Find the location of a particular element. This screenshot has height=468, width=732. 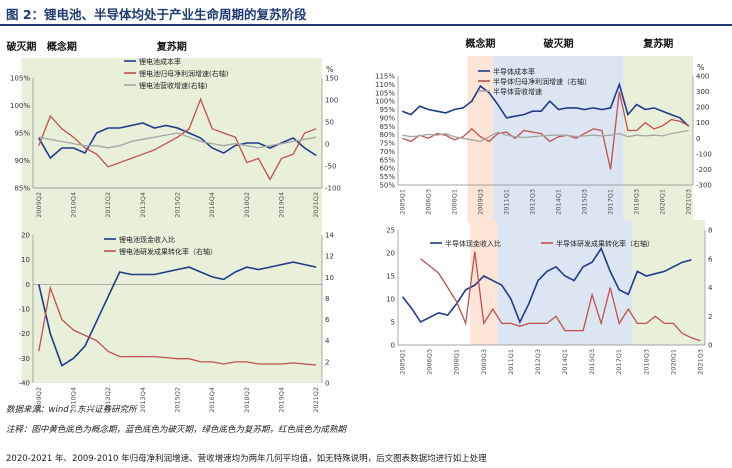

left-tick-label: 0 is located at coordinates (28, 285).